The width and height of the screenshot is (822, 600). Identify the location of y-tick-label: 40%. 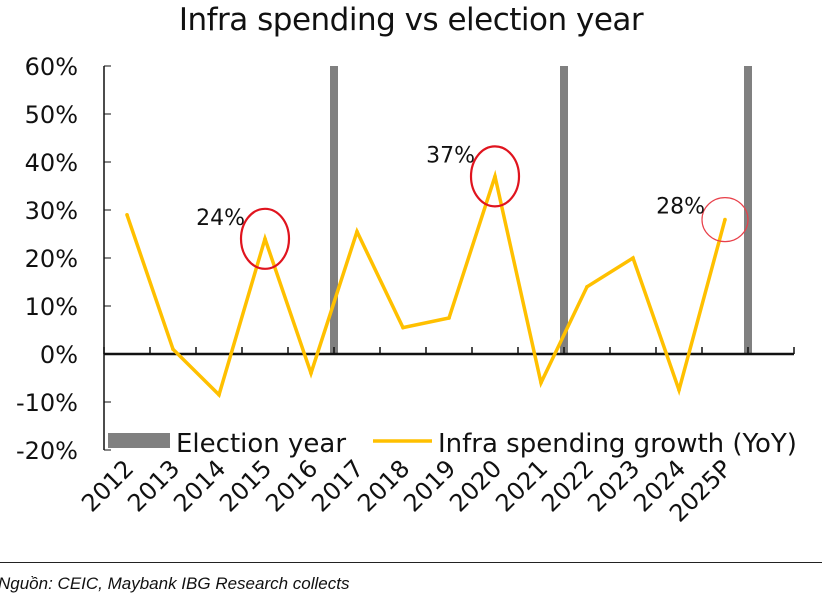
(51, 163).